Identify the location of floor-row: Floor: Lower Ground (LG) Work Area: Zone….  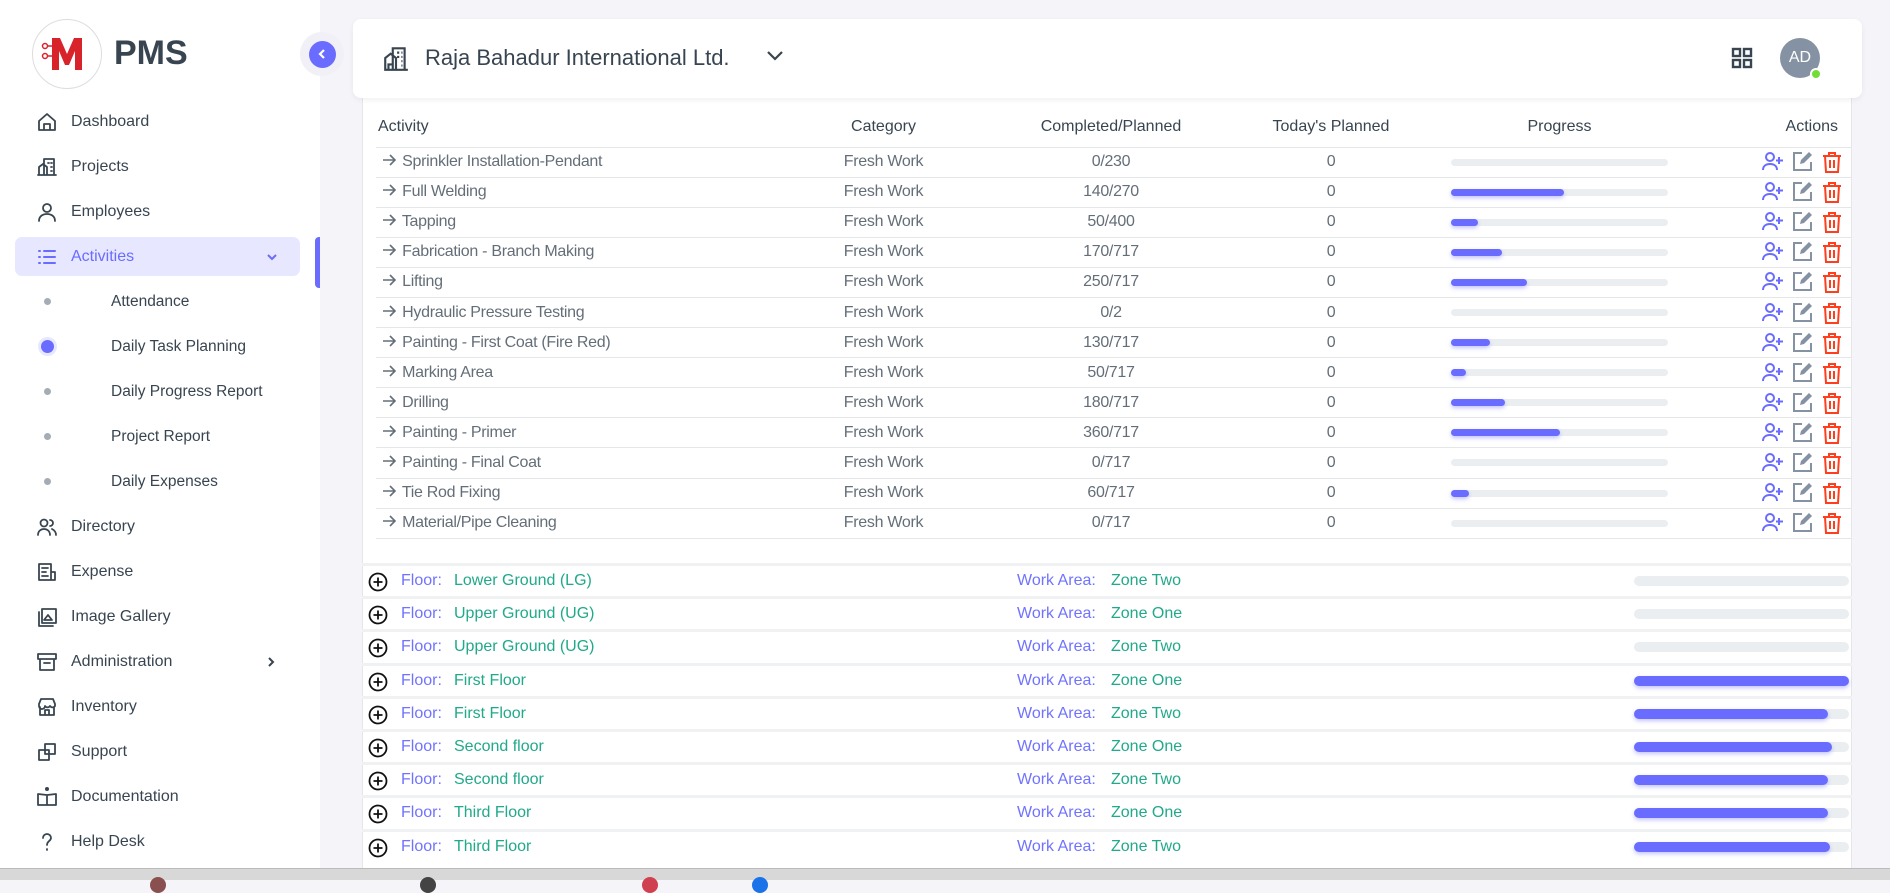
(1107, 579).